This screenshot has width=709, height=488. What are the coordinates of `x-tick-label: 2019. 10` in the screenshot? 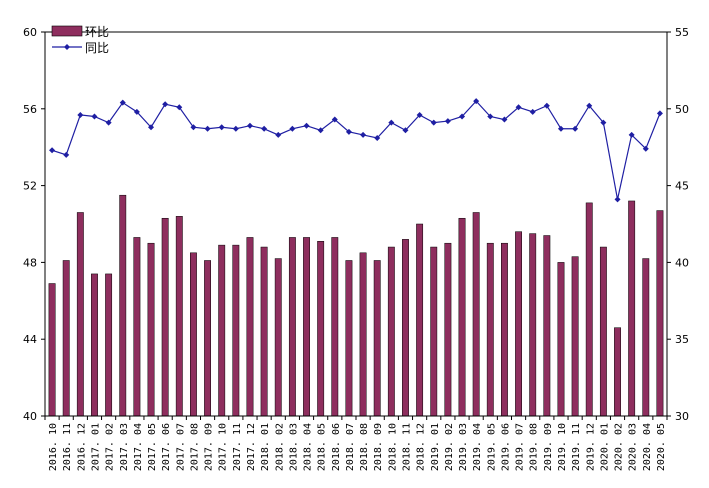 It's located at (562, 447).